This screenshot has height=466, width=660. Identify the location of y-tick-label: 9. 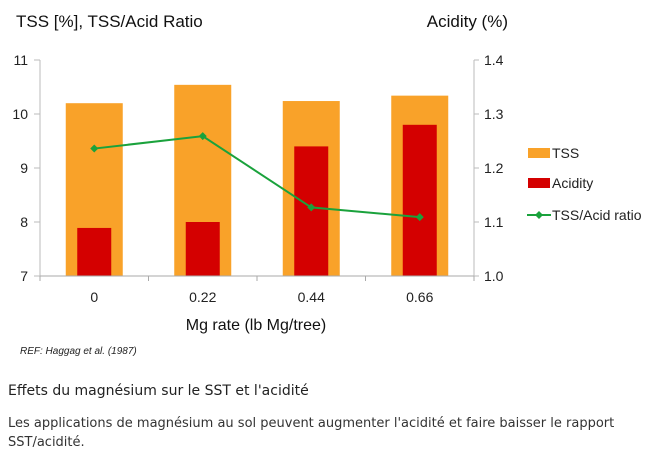
(24, 168).